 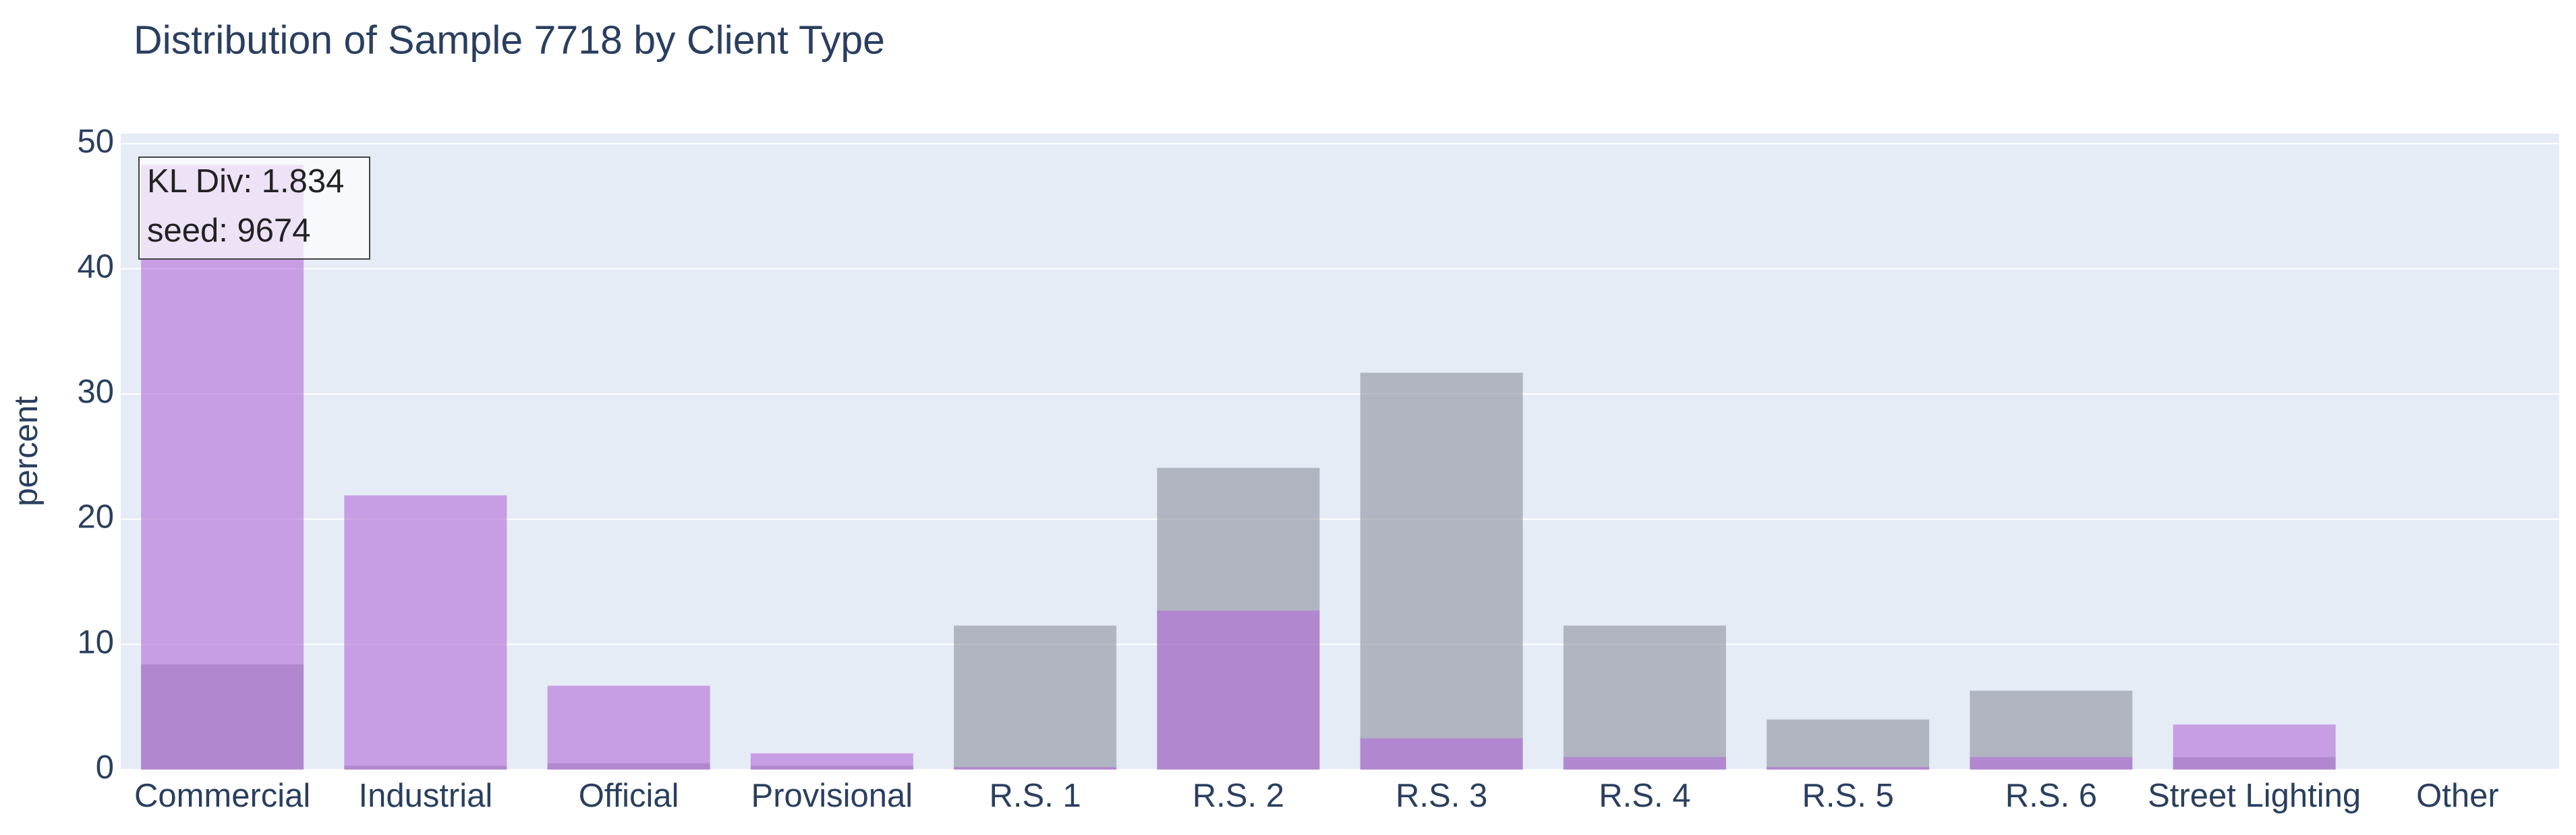 I want to click on x-tick-label: Industrial, so click(x=425, y=796).